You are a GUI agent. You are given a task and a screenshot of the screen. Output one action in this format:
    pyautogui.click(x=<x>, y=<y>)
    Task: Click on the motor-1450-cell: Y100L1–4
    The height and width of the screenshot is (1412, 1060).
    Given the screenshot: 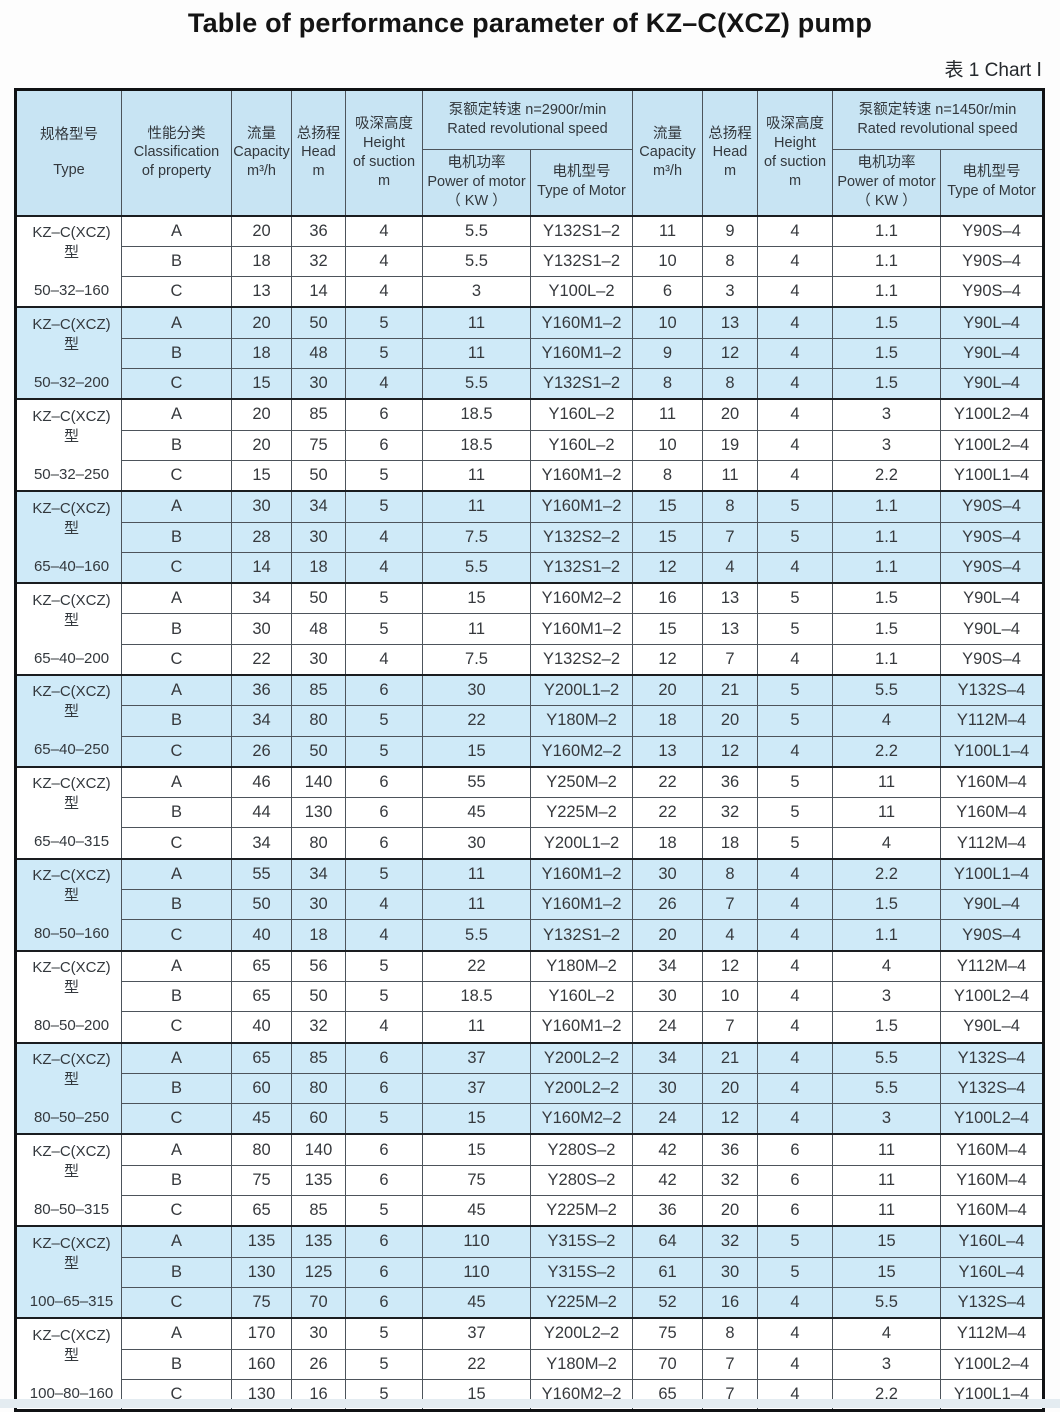 What is the action you would take?
    pyautogui.click(x=992, y=751)
    